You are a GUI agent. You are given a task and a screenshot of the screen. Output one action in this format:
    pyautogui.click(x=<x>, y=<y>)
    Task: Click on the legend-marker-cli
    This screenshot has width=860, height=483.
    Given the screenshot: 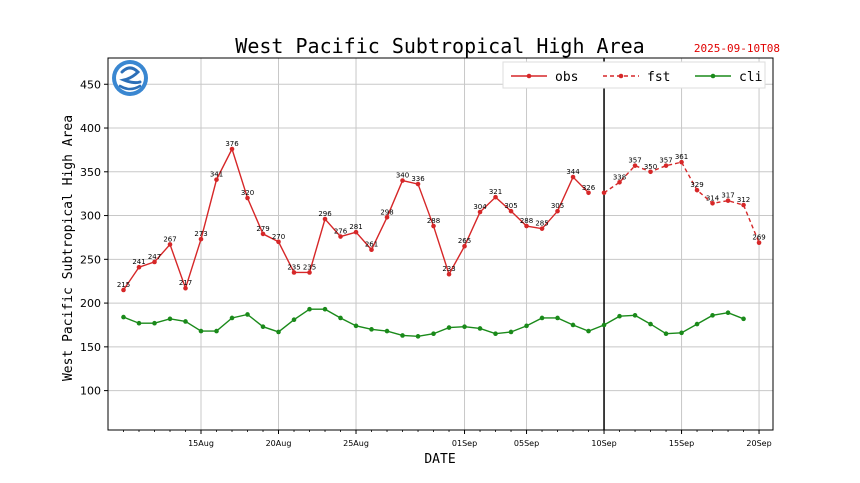 What is the action you would take?
    pyautogui.click(x=713, y=76)
    